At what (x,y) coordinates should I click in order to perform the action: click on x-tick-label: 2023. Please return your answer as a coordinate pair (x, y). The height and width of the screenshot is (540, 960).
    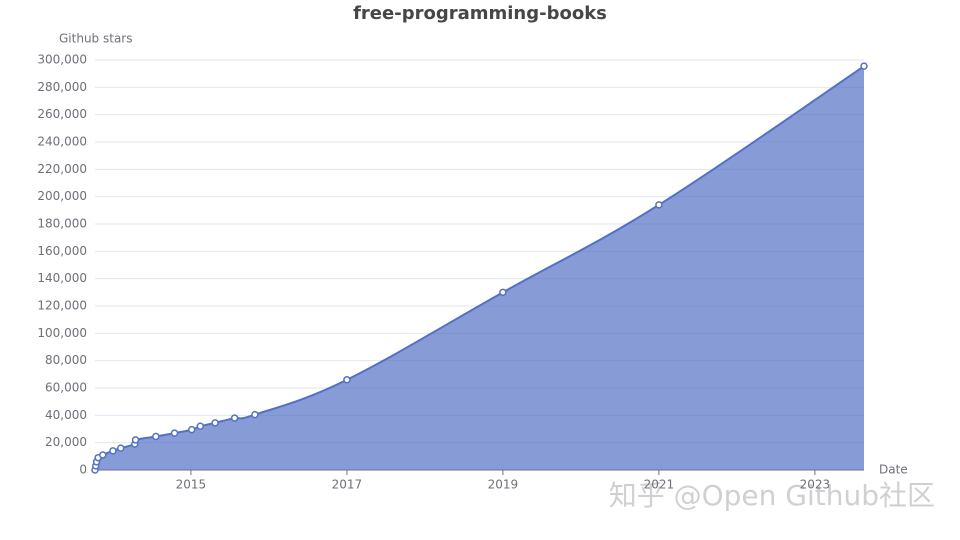
    Looking at the image, I should click on (815, 485).